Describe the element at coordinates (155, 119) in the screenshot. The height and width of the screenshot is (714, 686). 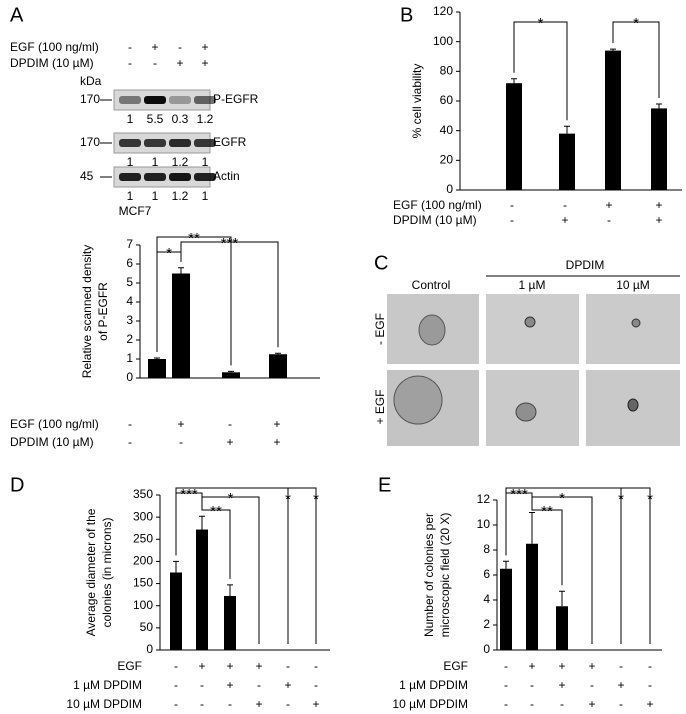
I see `density-label: 5.5` at that location.